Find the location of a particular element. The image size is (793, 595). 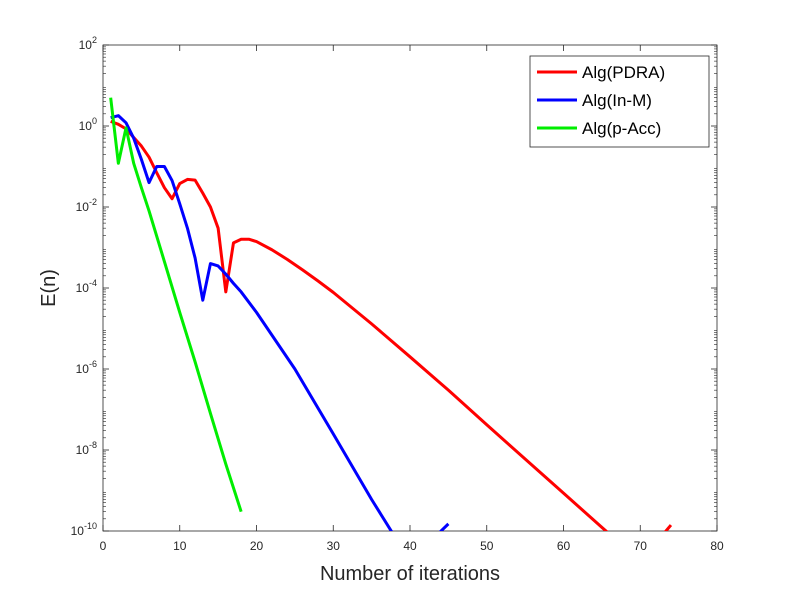

x-tick-label: 70 is located at coordinates (641, 546).